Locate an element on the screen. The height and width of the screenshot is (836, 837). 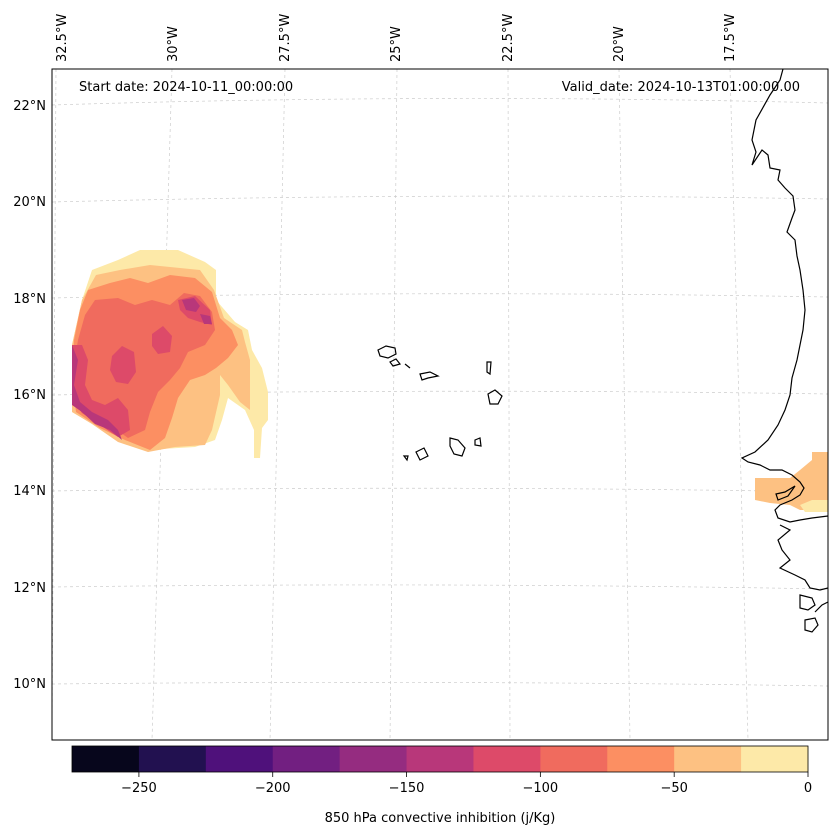
meridian-27.5w is located at coordinates (277, 404).